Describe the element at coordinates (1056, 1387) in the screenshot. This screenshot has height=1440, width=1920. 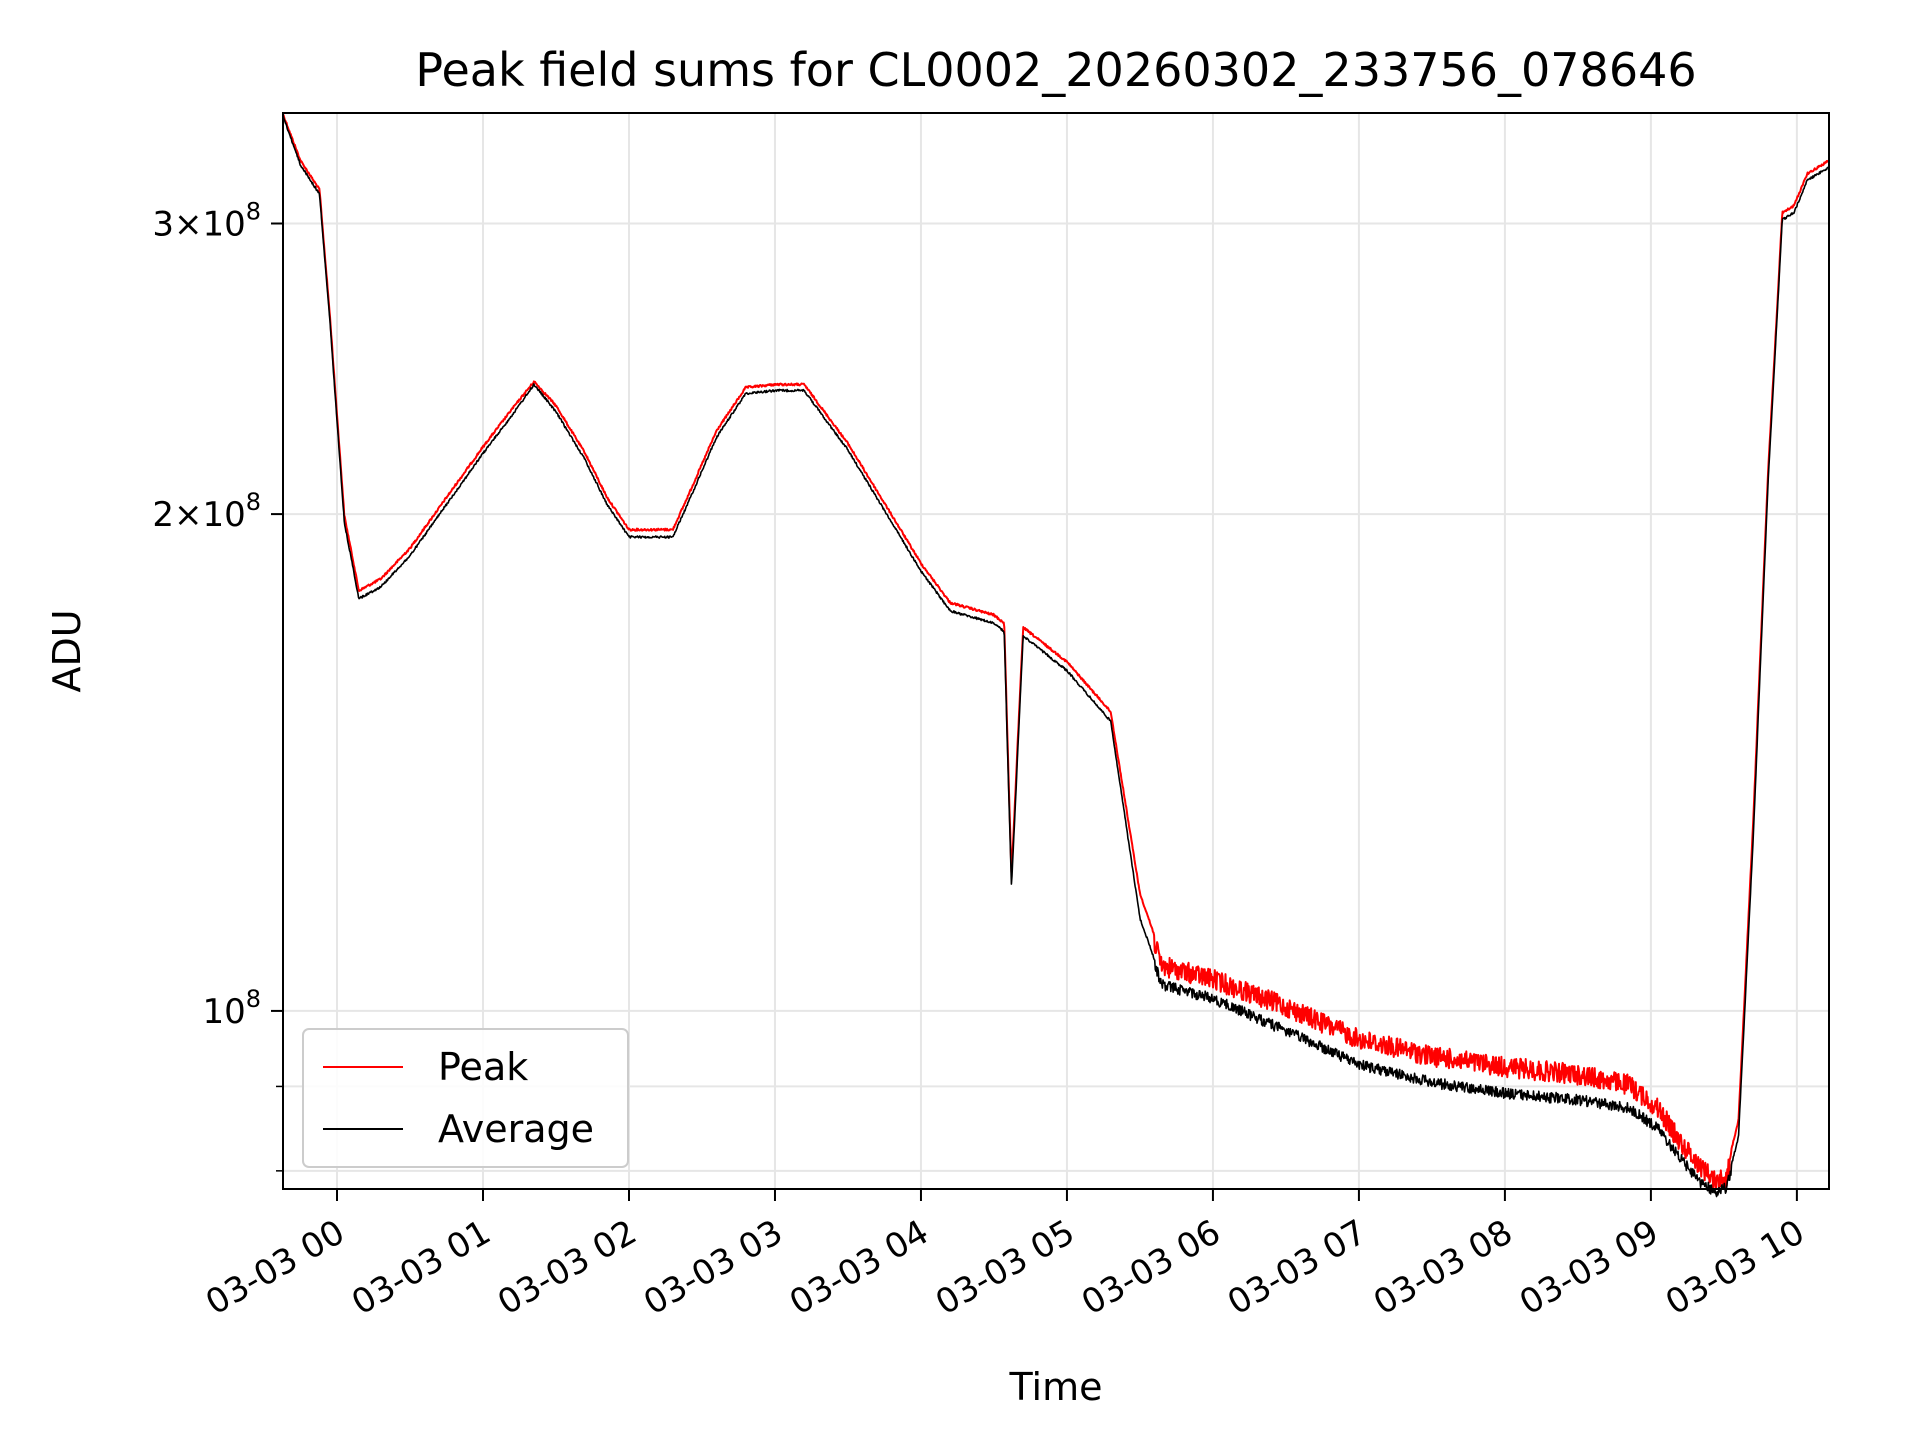
I see `x-axis-label: Time` at that location.